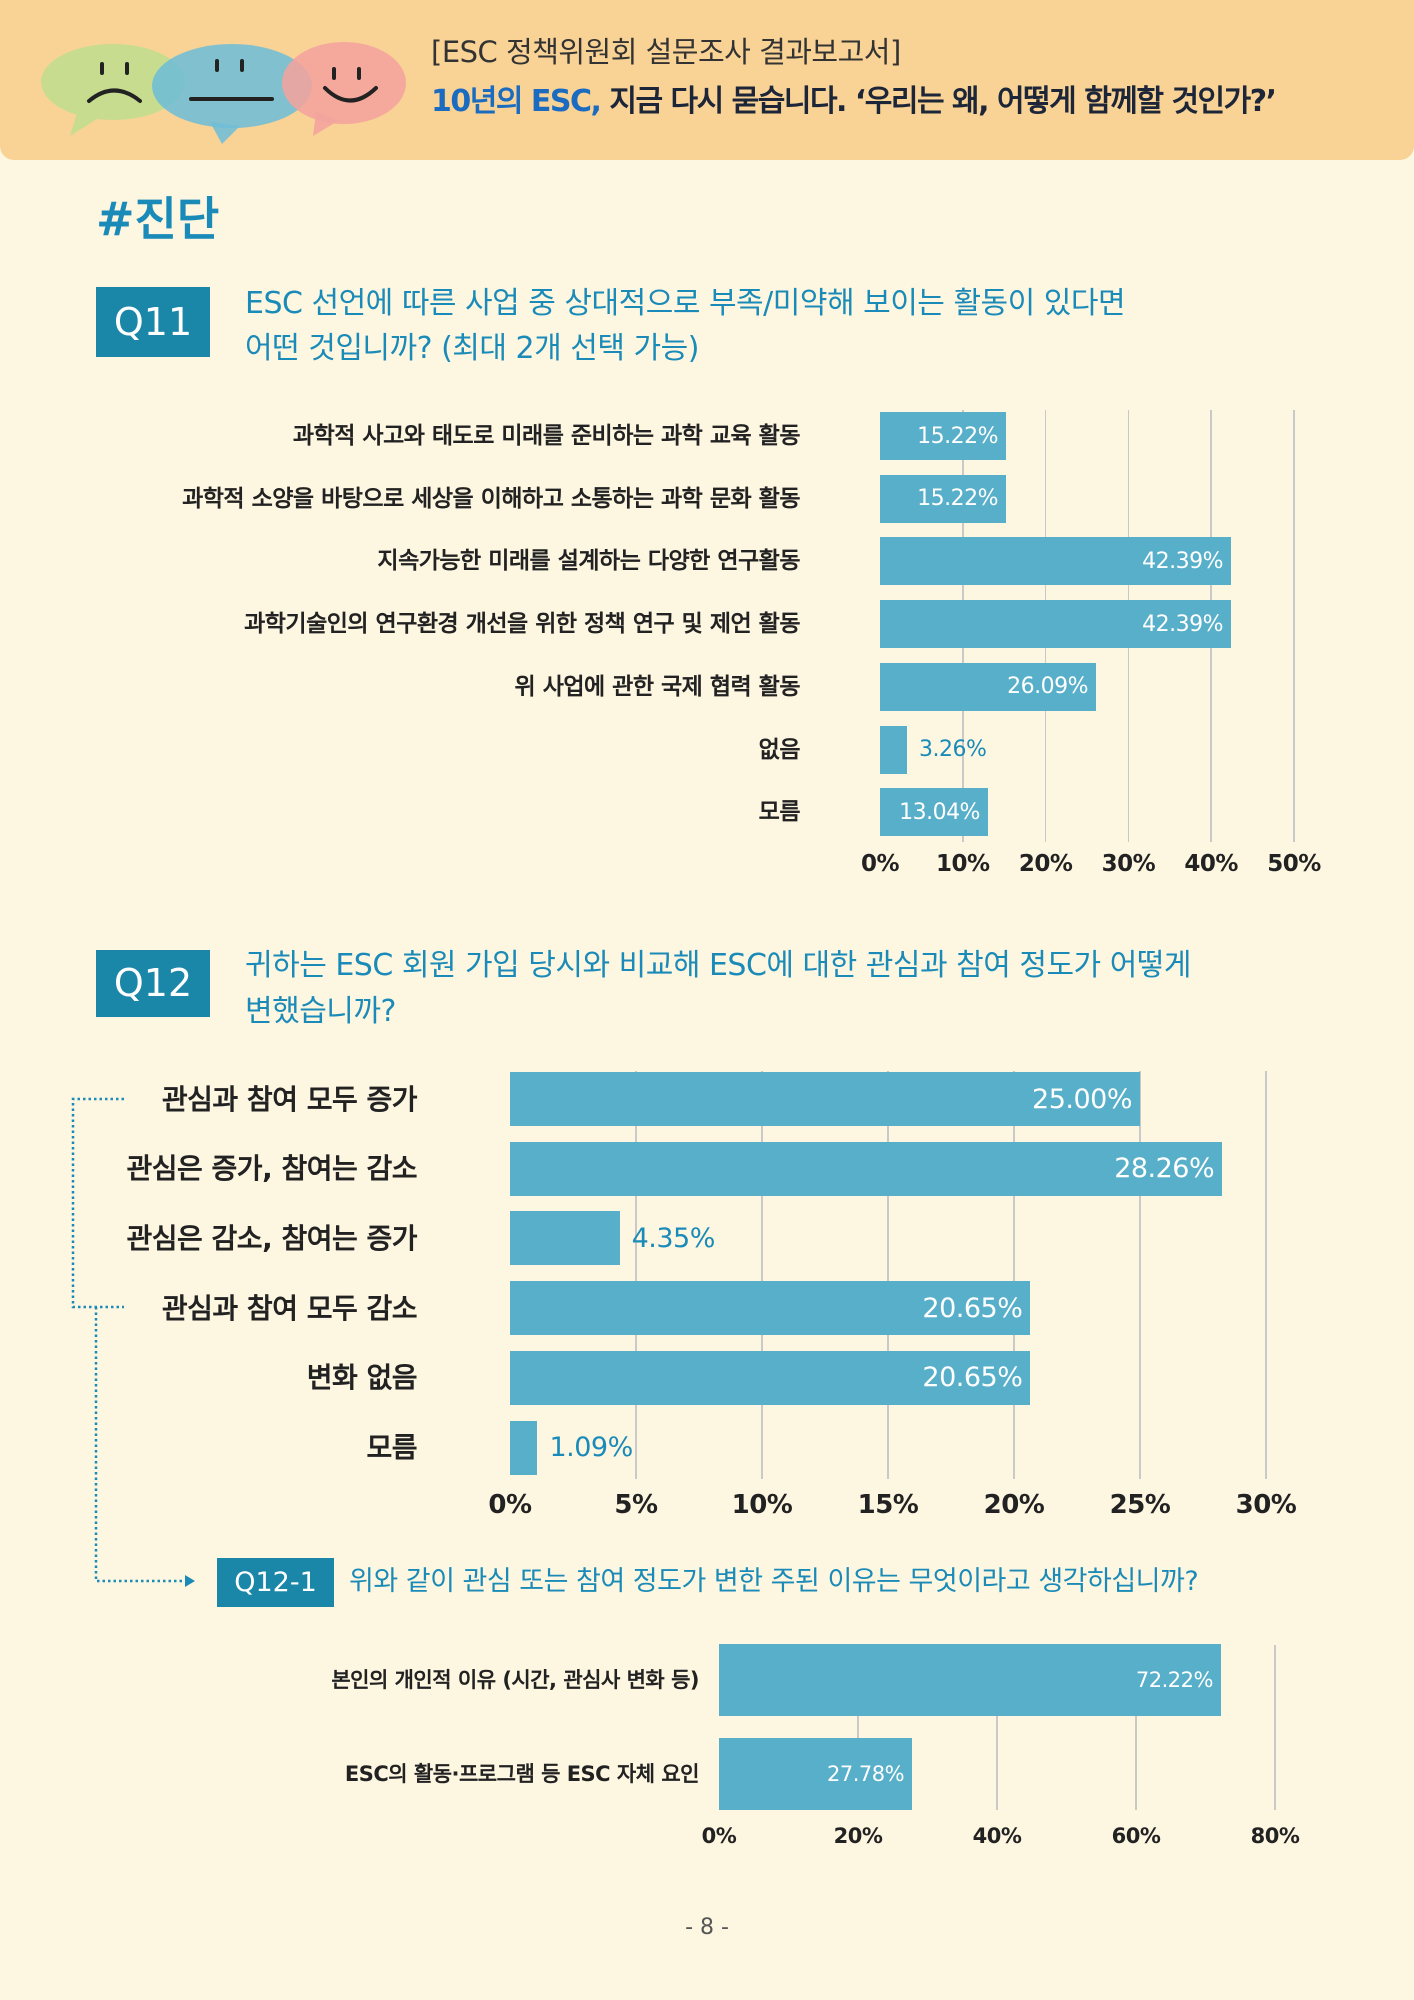 The image size is (1414, 2000). What do you see at coordinates (591, 1447) in the screenshot?
I see `bar-value-label: 1.09%` at bounding box center [591, 1447].